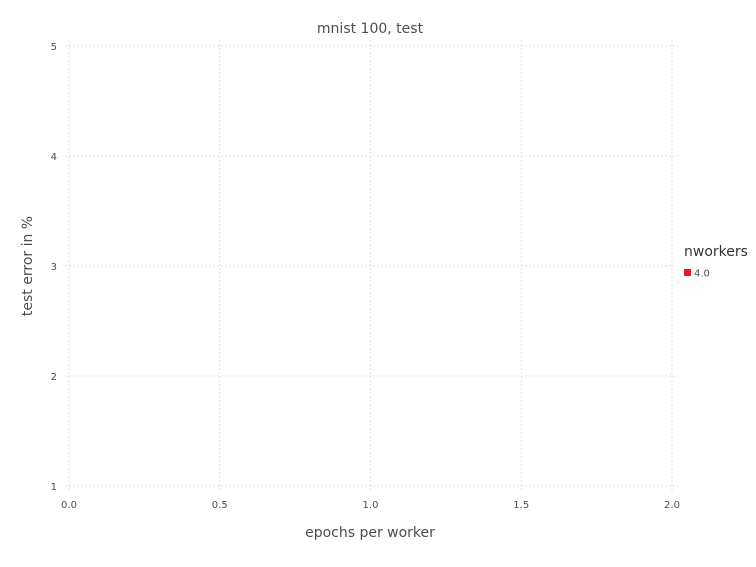  Describe the element at coordinates (702, 274) in the screenshot. I see `legend-entry-label: 4.0` at that location.